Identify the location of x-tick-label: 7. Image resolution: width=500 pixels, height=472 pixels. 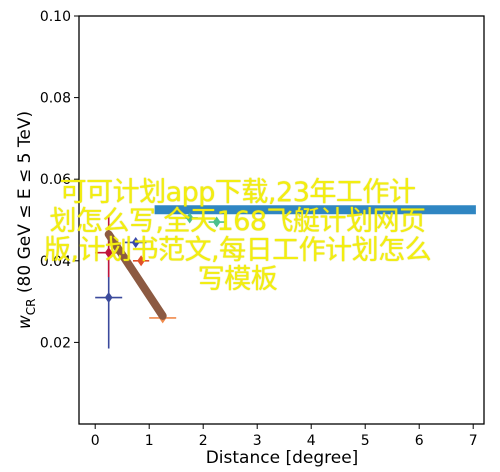
(473, 441).